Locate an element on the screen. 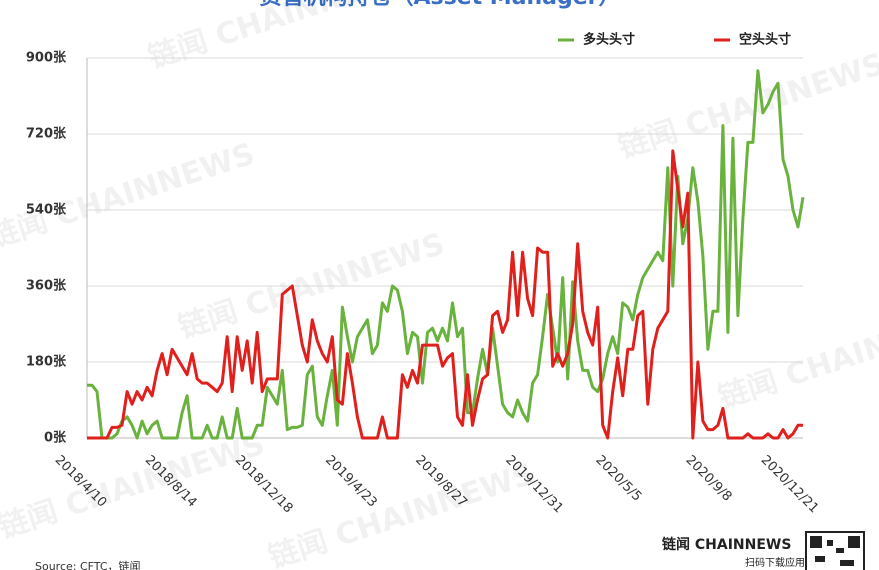 The height and width of the screenshot is (570, 879). y-tick-label: 0张 is located at coordinates (55, 438).